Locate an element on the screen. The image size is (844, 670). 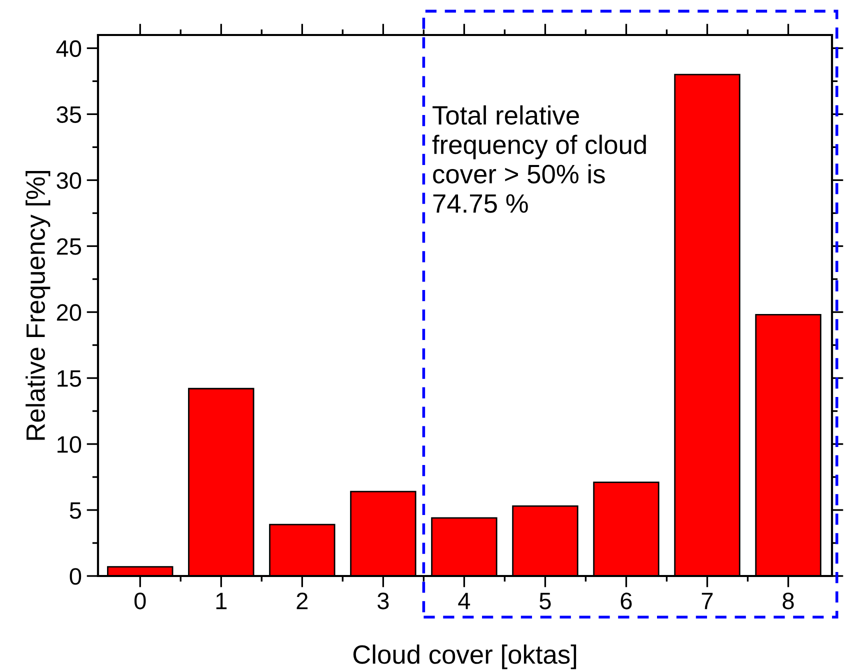
x-tick-label: 7 is located at coordinates (707, 601).